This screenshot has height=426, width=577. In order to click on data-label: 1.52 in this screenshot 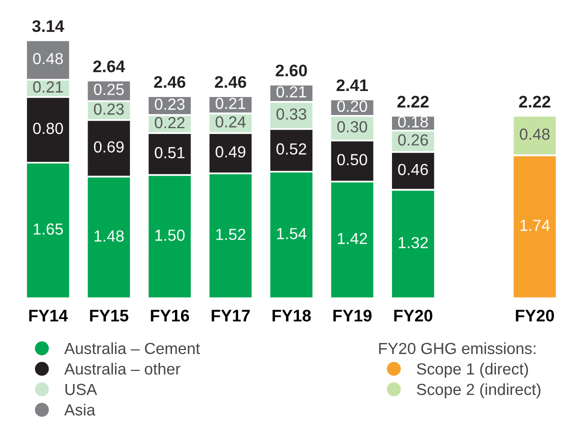, I will do `click(231, 234)`.